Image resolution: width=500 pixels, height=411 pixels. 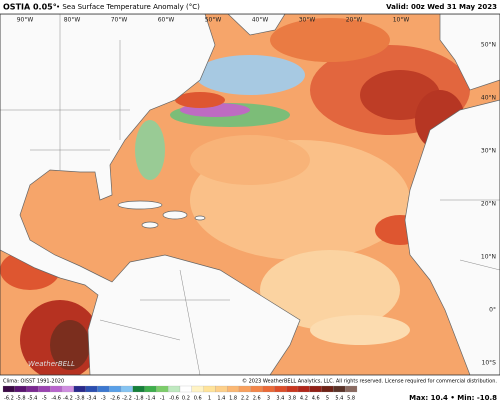 What do you see at coordinates (257, 399) in the screenshot?
I see `legend-label: 2.6` at bounding box center [257, 399].